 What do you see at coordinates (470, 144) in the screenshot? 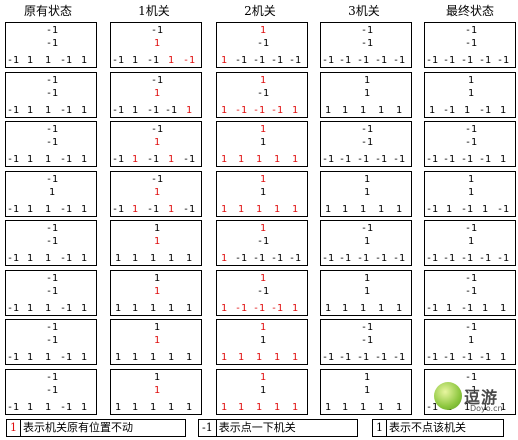
I see `state-cell: -1 -1 -1 -1 -1 -1 1` at bounding box center [470, 144].